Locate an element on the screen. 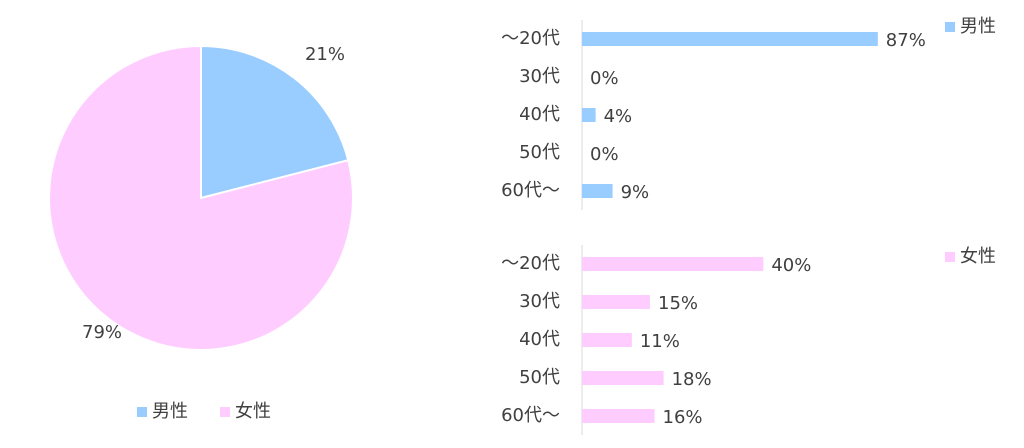  data-label: 21% is located at coordinates (325, 54).